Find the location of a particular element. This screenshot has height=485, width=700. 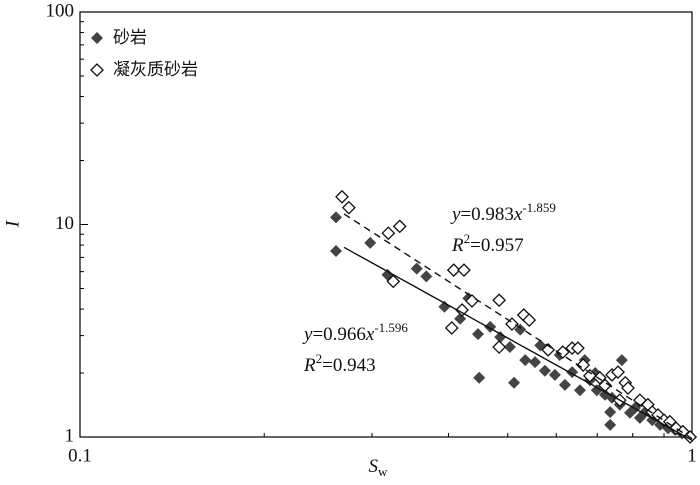

x-axis-title-main: S is located at coordinates (374, 466).